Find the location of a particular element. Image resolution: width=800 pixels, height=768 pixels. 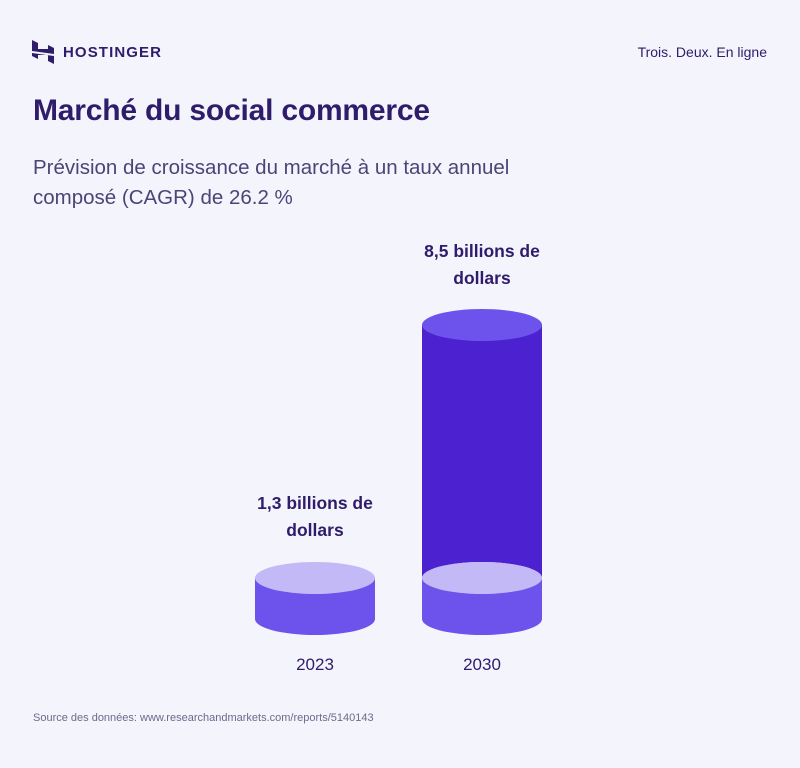

hostinger-h-logo-icon is located at coordinates (43, 52).